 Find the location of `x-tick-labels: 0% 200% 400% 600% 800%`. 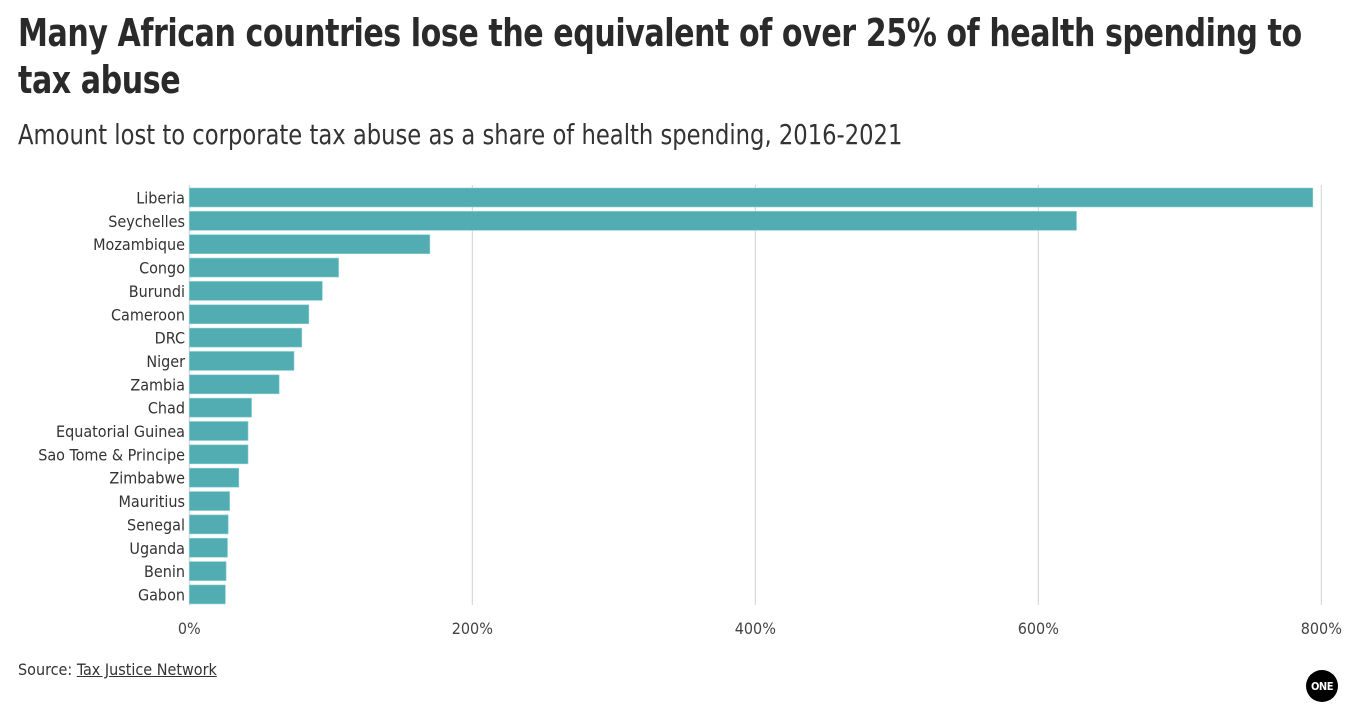

x-tick-labels: 0% 200% 400% 600% 800% is located at coordinates (760, 628).